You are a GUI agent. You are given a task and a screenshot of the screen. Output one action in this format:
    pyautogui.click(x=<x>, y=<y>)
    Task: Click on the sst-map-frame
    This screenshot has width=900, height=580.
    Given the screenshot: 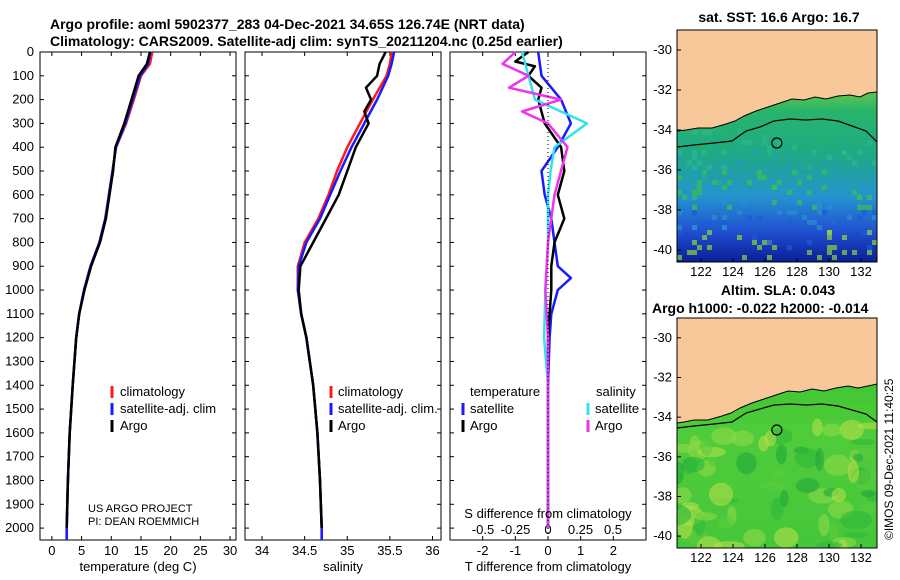 What is the action you would take?
    pyautogui.click(x=777, y=146)
    